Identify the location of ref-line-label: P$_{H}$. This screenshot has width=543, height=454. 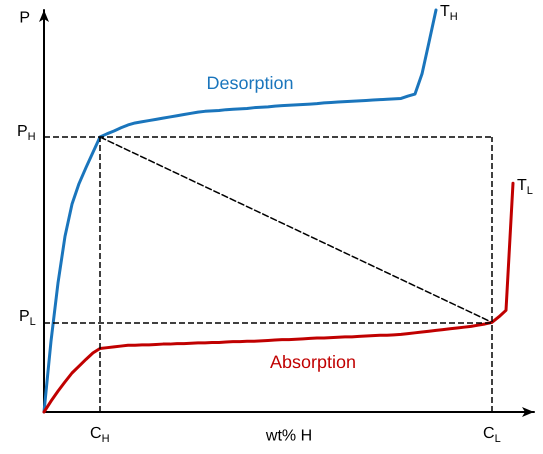
(26, 132).